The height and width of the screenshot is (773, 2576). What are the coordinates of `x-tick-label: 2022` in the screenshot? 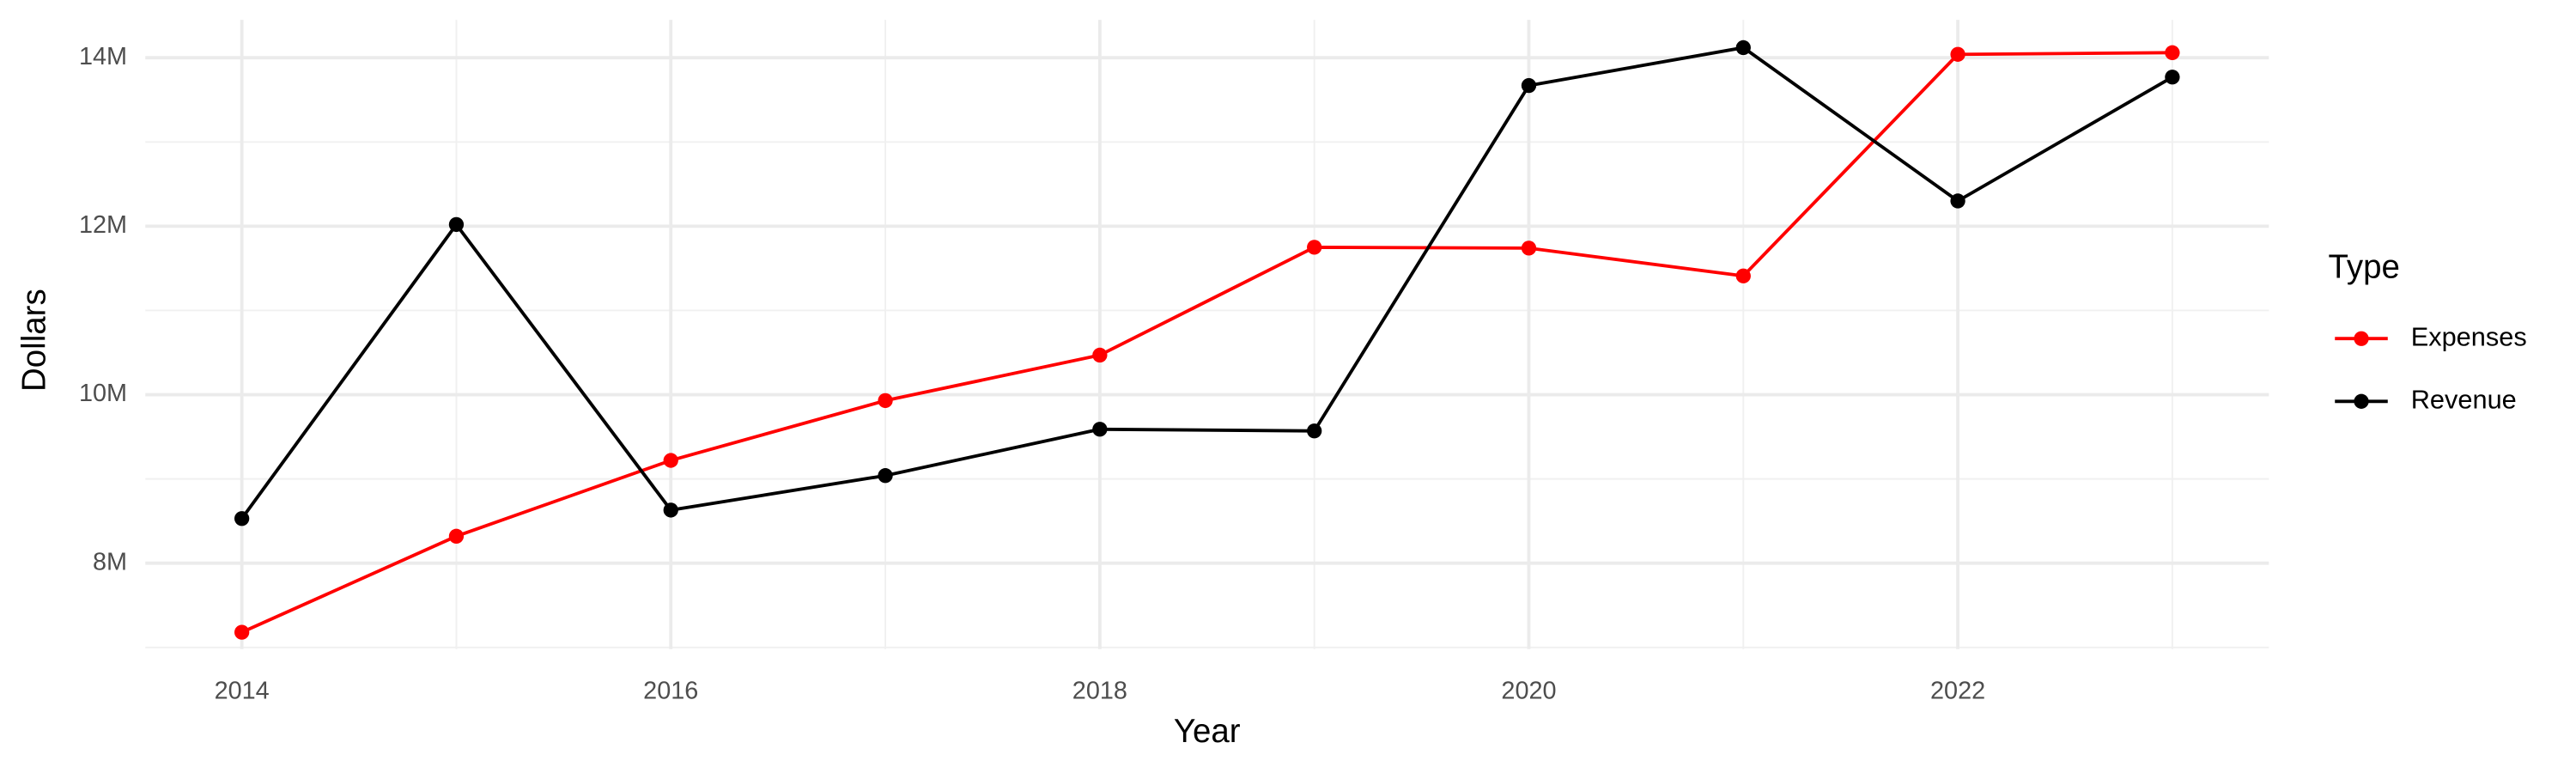 It's located at (1958, 690).